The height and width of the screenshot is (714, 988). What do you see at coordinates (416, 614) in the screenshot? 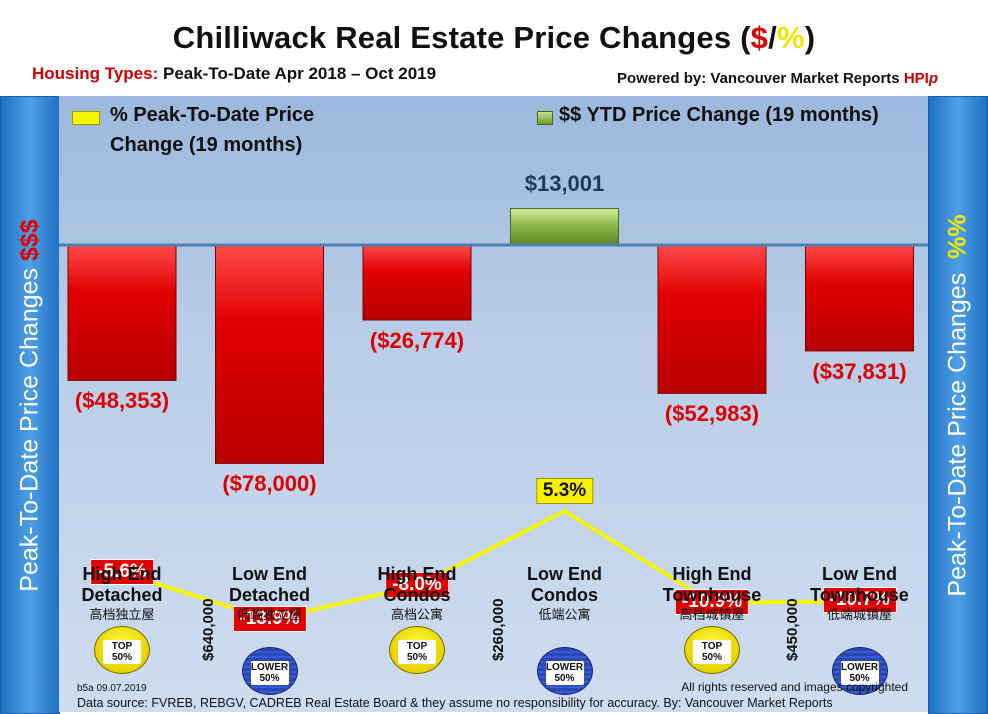
I see `category-chinese-label: 高档公寓` at bounding box center [416, 614].